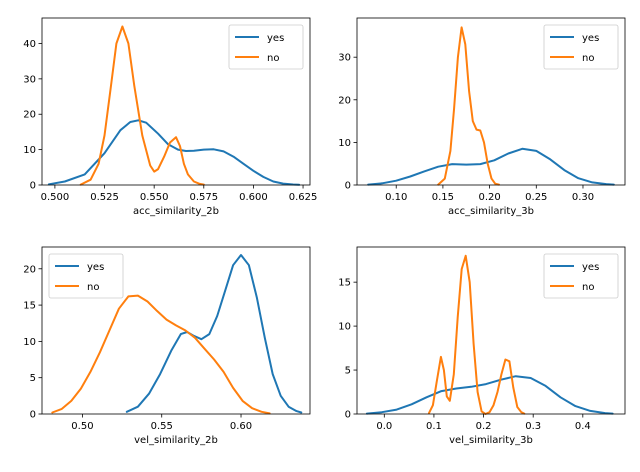  Describe the element at coordinates (104, 197) in the screenshot. I see `x-tick-label: 0.525` at that location.